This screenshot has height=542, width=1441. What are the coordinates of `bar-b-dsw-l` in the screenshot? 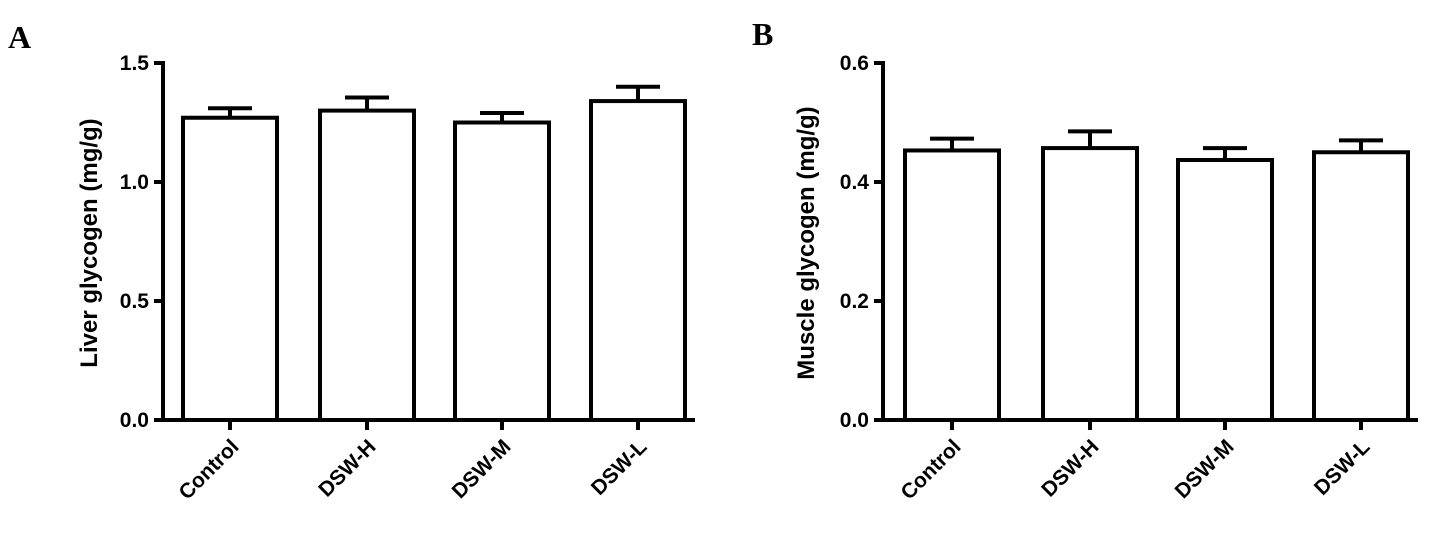 It's located at (1361, 286).